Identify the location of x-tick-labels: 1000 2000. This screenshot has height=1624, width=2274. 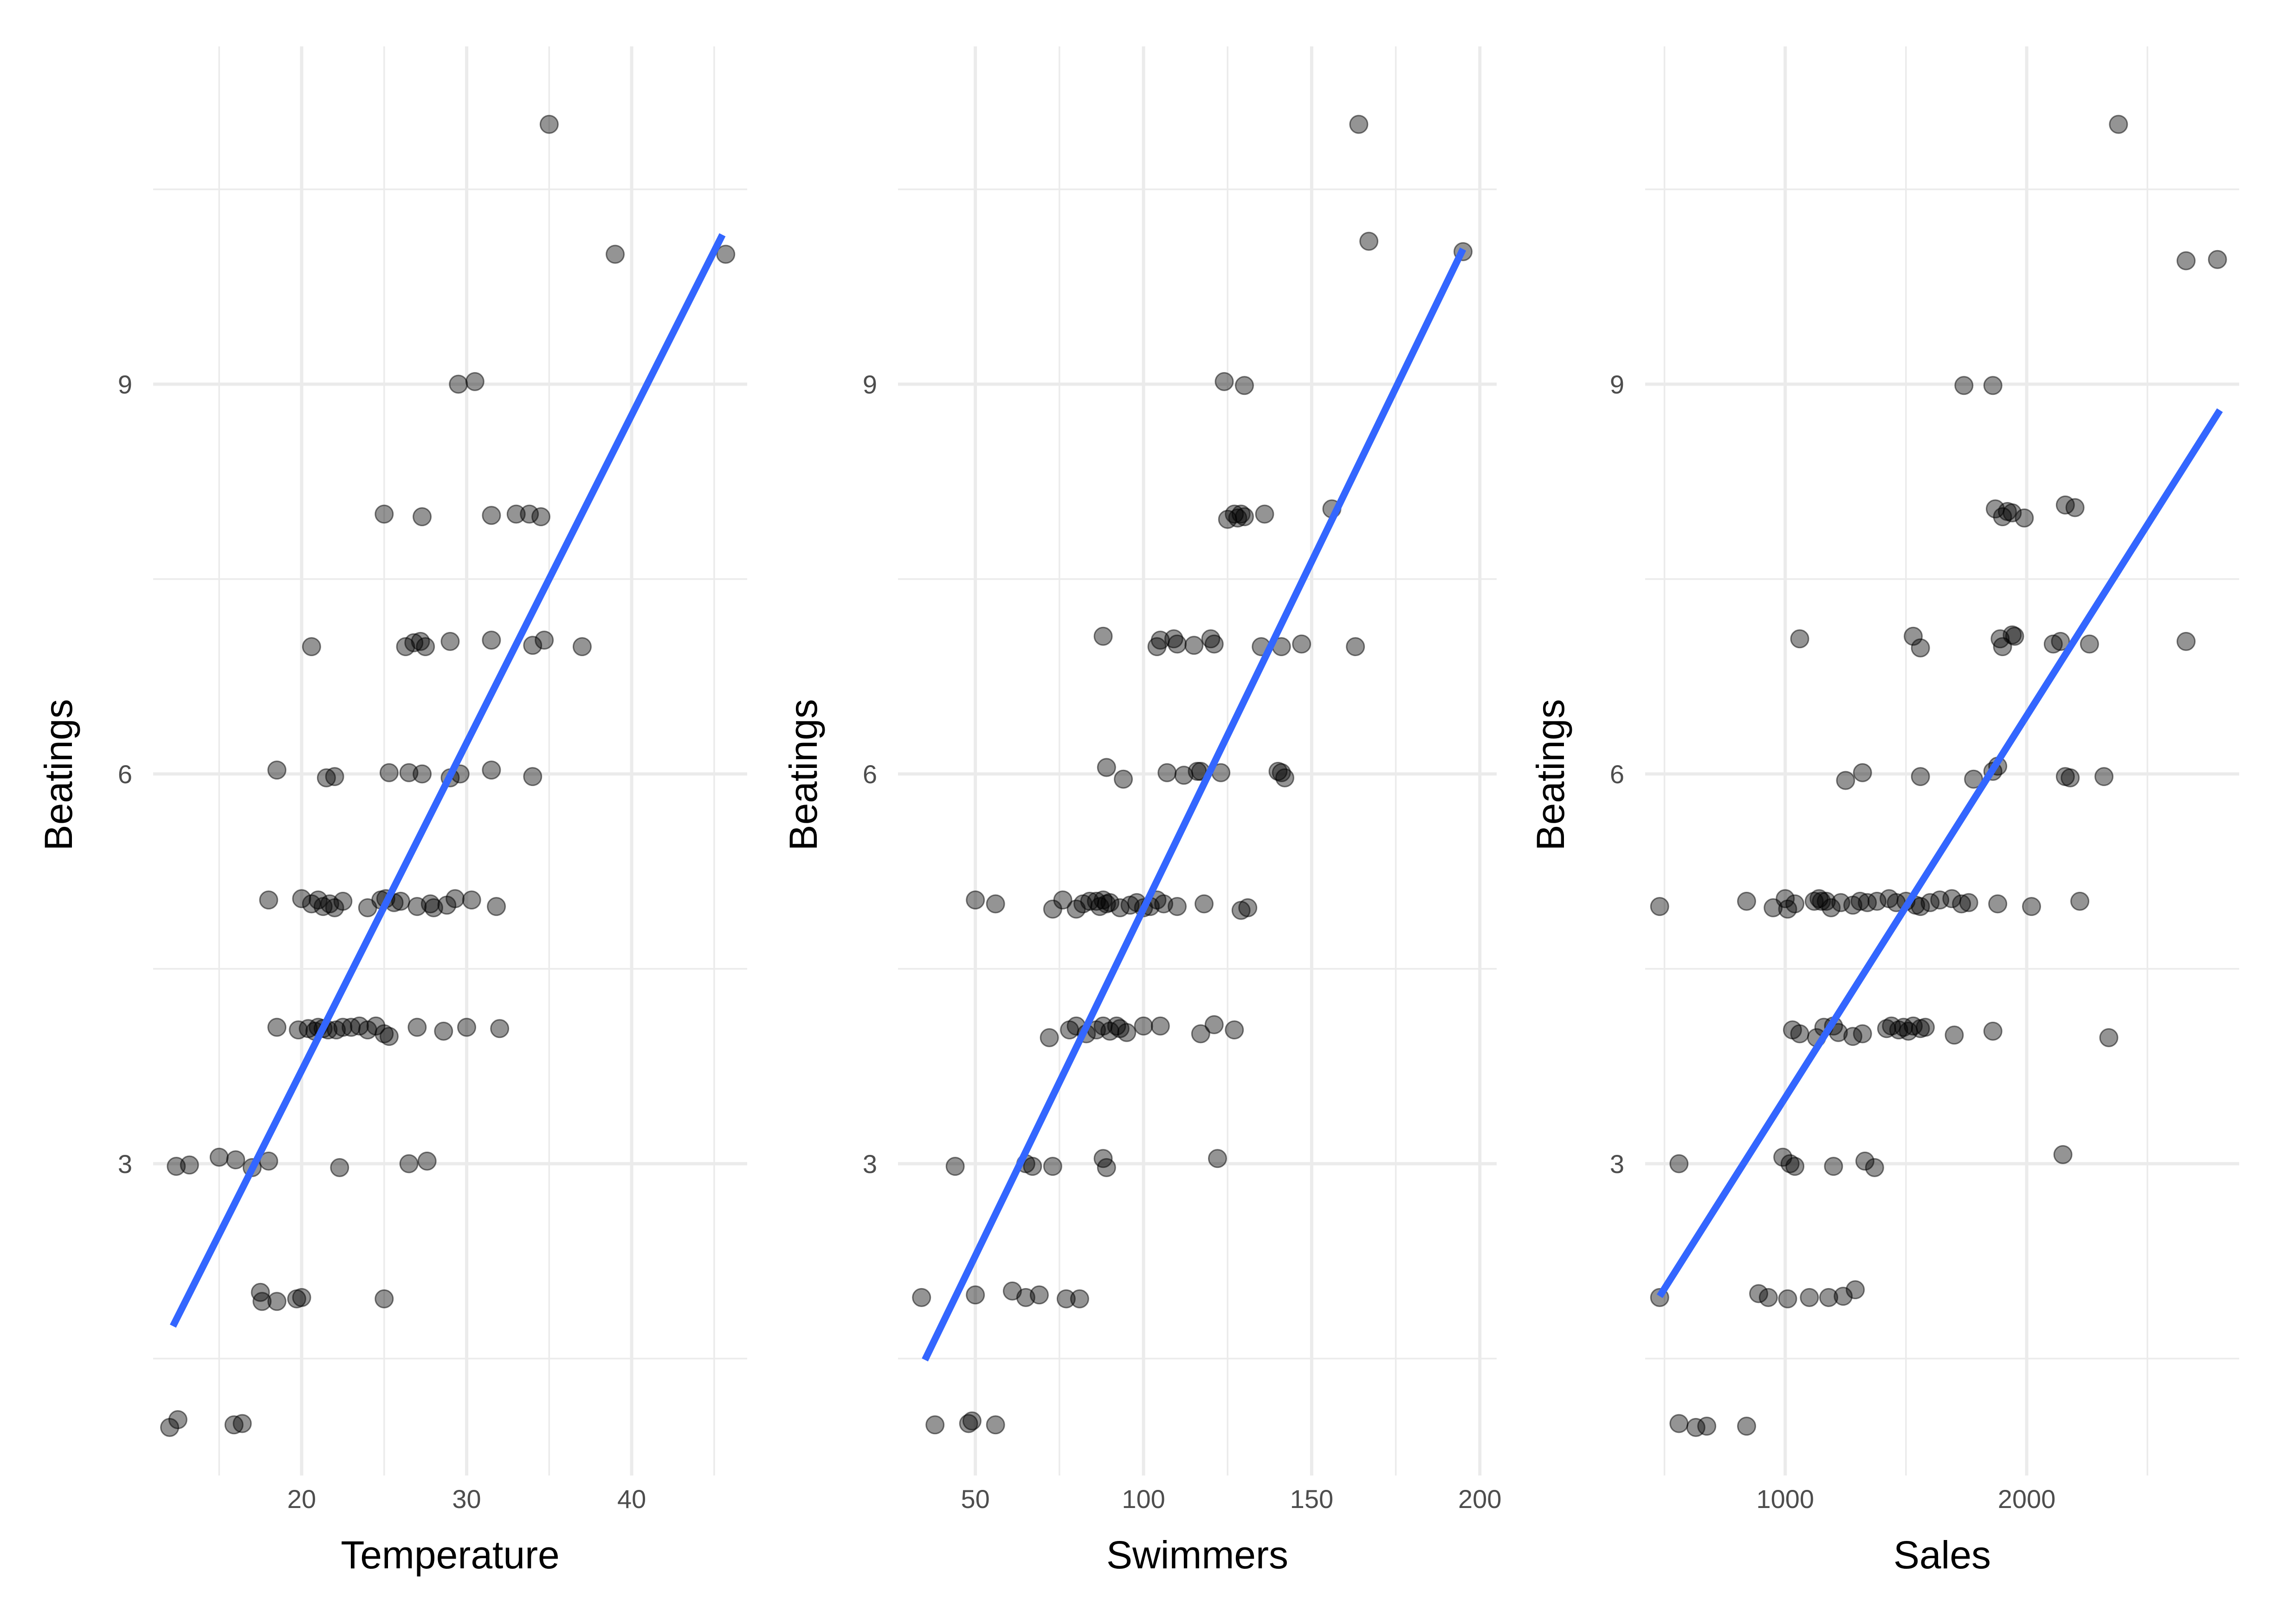
(1905, 1499).